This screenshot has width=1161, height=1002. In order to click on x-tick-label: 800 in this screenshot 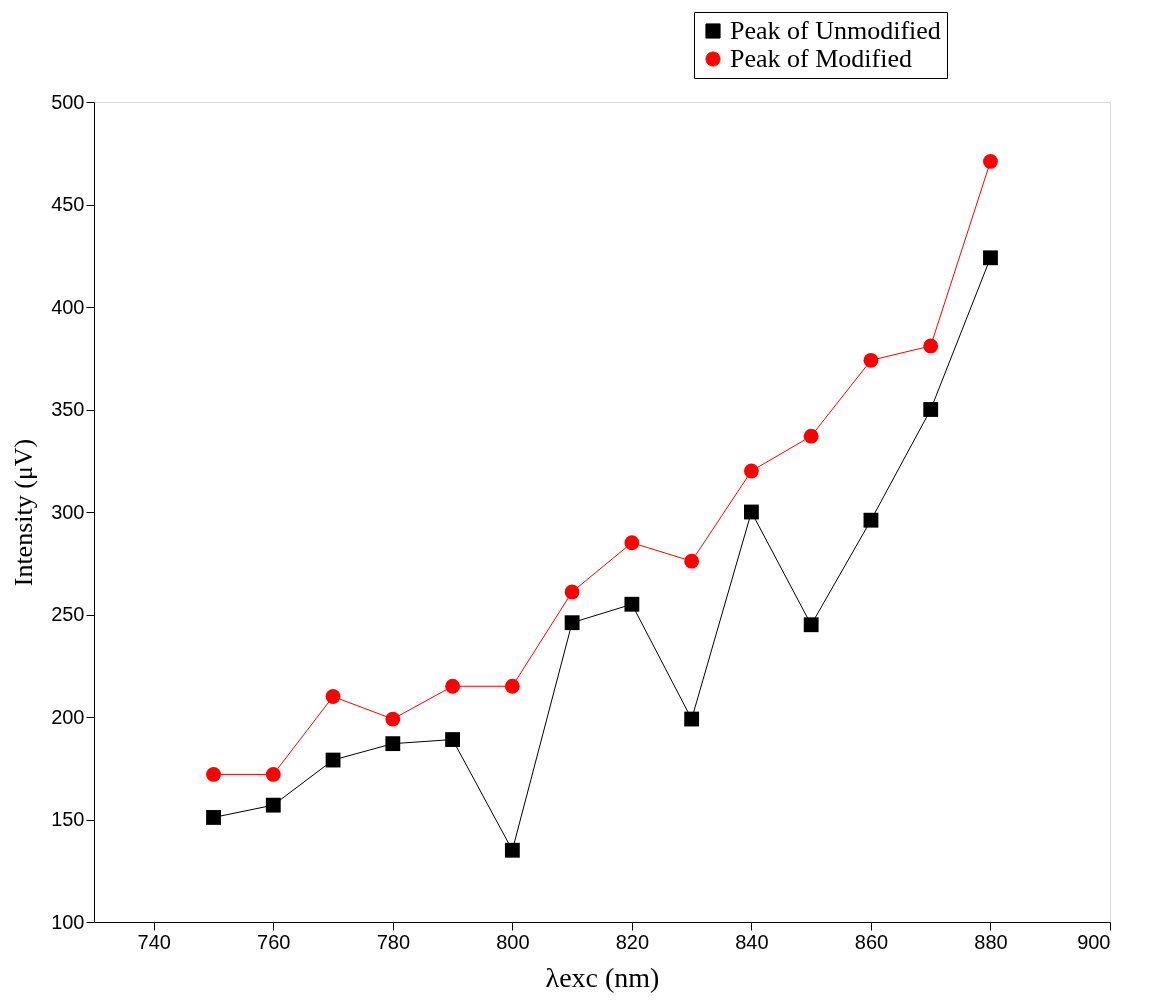, I will do `click(513, 941)`.